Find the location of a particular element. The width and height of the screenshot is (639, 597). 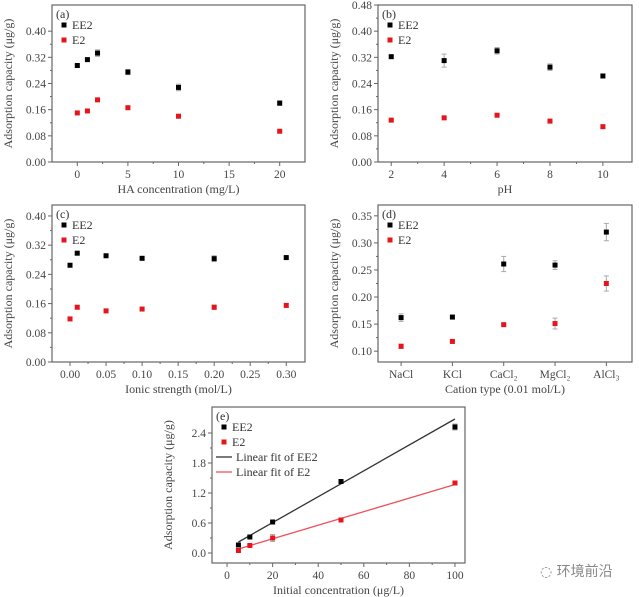

panel-label: (b) is located at coordinates (389, 14).